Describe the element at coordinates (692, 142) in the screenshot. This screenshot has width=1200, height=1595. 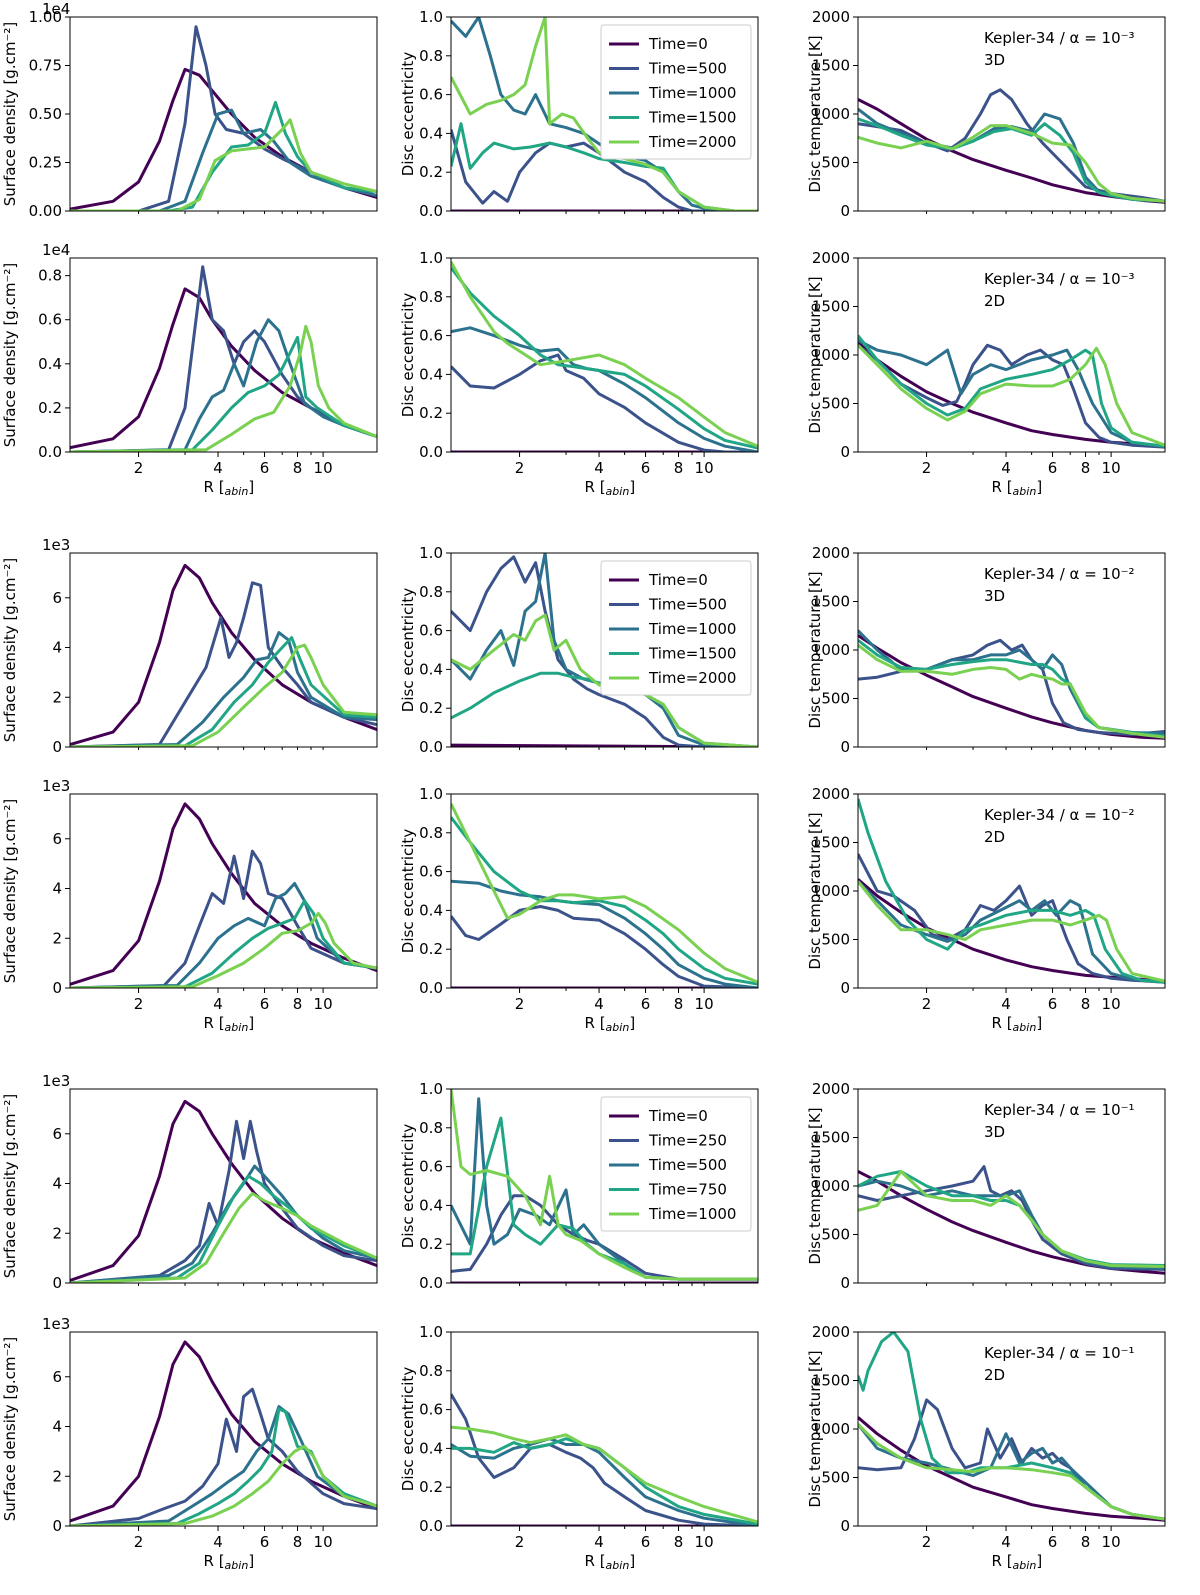
I see `legend-label: Time=2000` at that location.